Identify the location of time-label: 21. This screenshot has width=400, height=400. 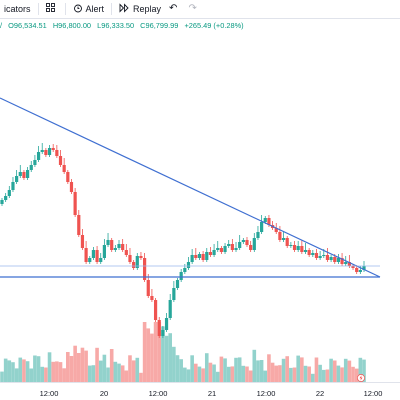
(212, 393).